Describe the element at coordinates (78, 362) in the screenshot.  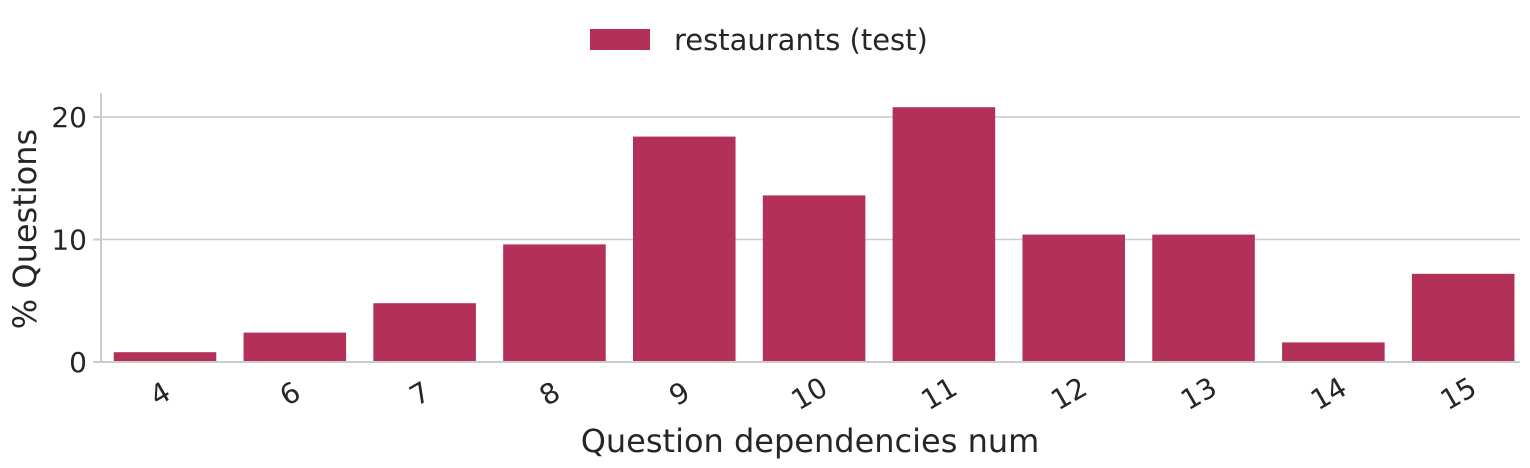
I see `y-tick-label: 0` at that location.